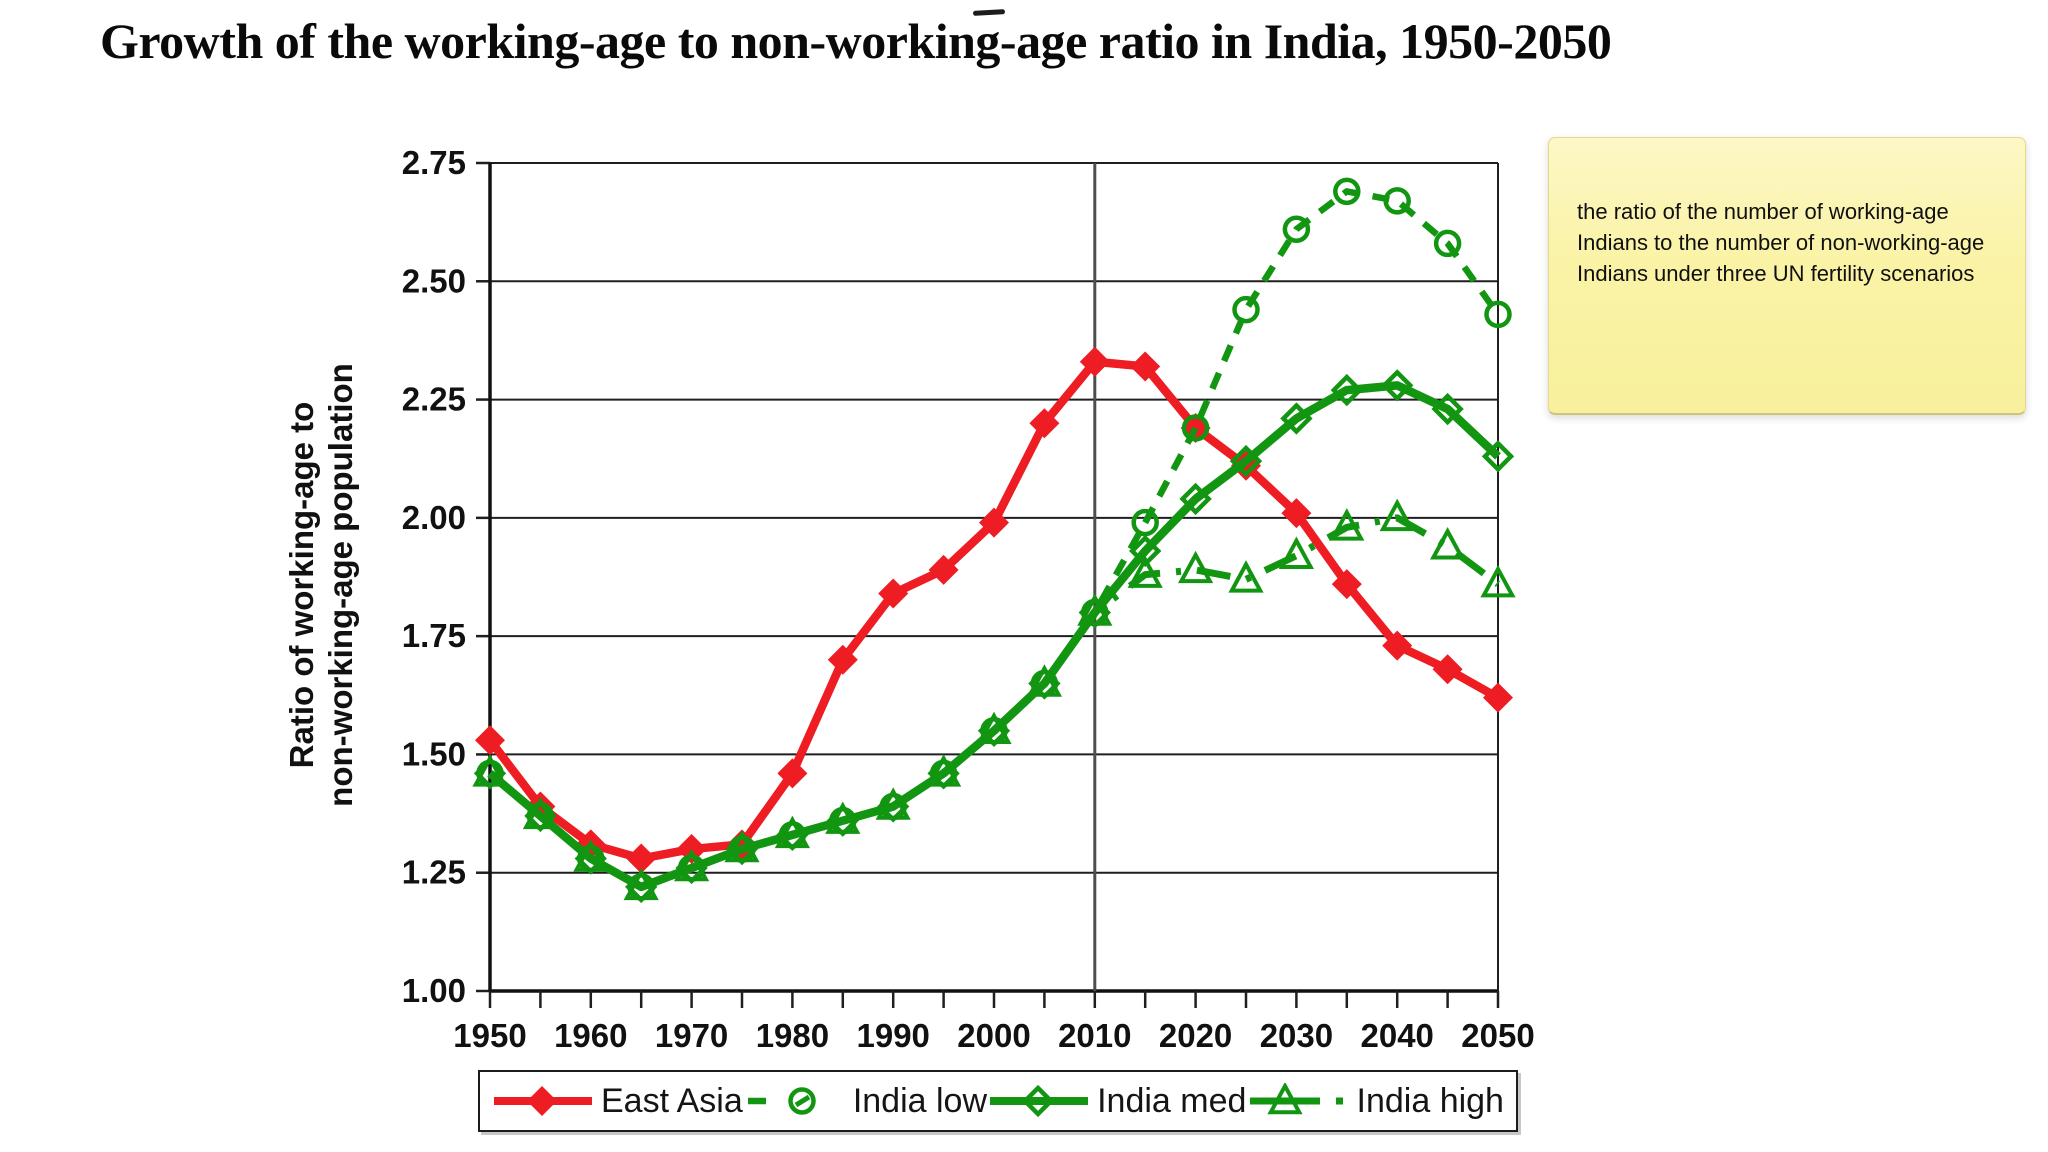 The height and width of the screenshot is (1152, 2048). What do you see at coordinates (994, 522) in the screenshot?
I see `marker-east-asia-2000` at bounding box center [994, 522].